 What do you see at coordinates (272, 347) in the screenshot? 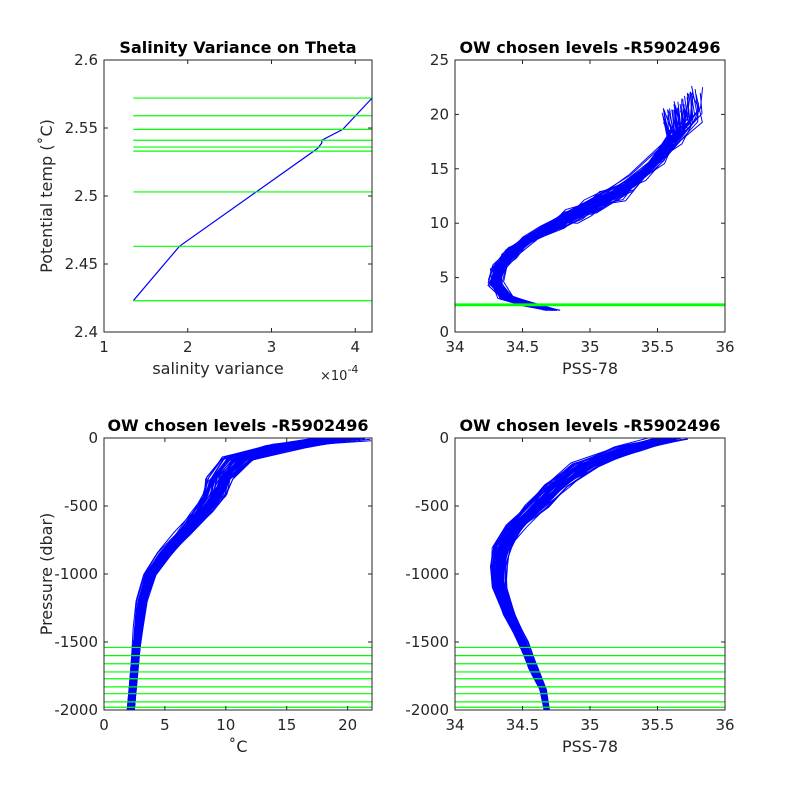
I see `x-tick-label: 3` at bounding box center [272, 347].